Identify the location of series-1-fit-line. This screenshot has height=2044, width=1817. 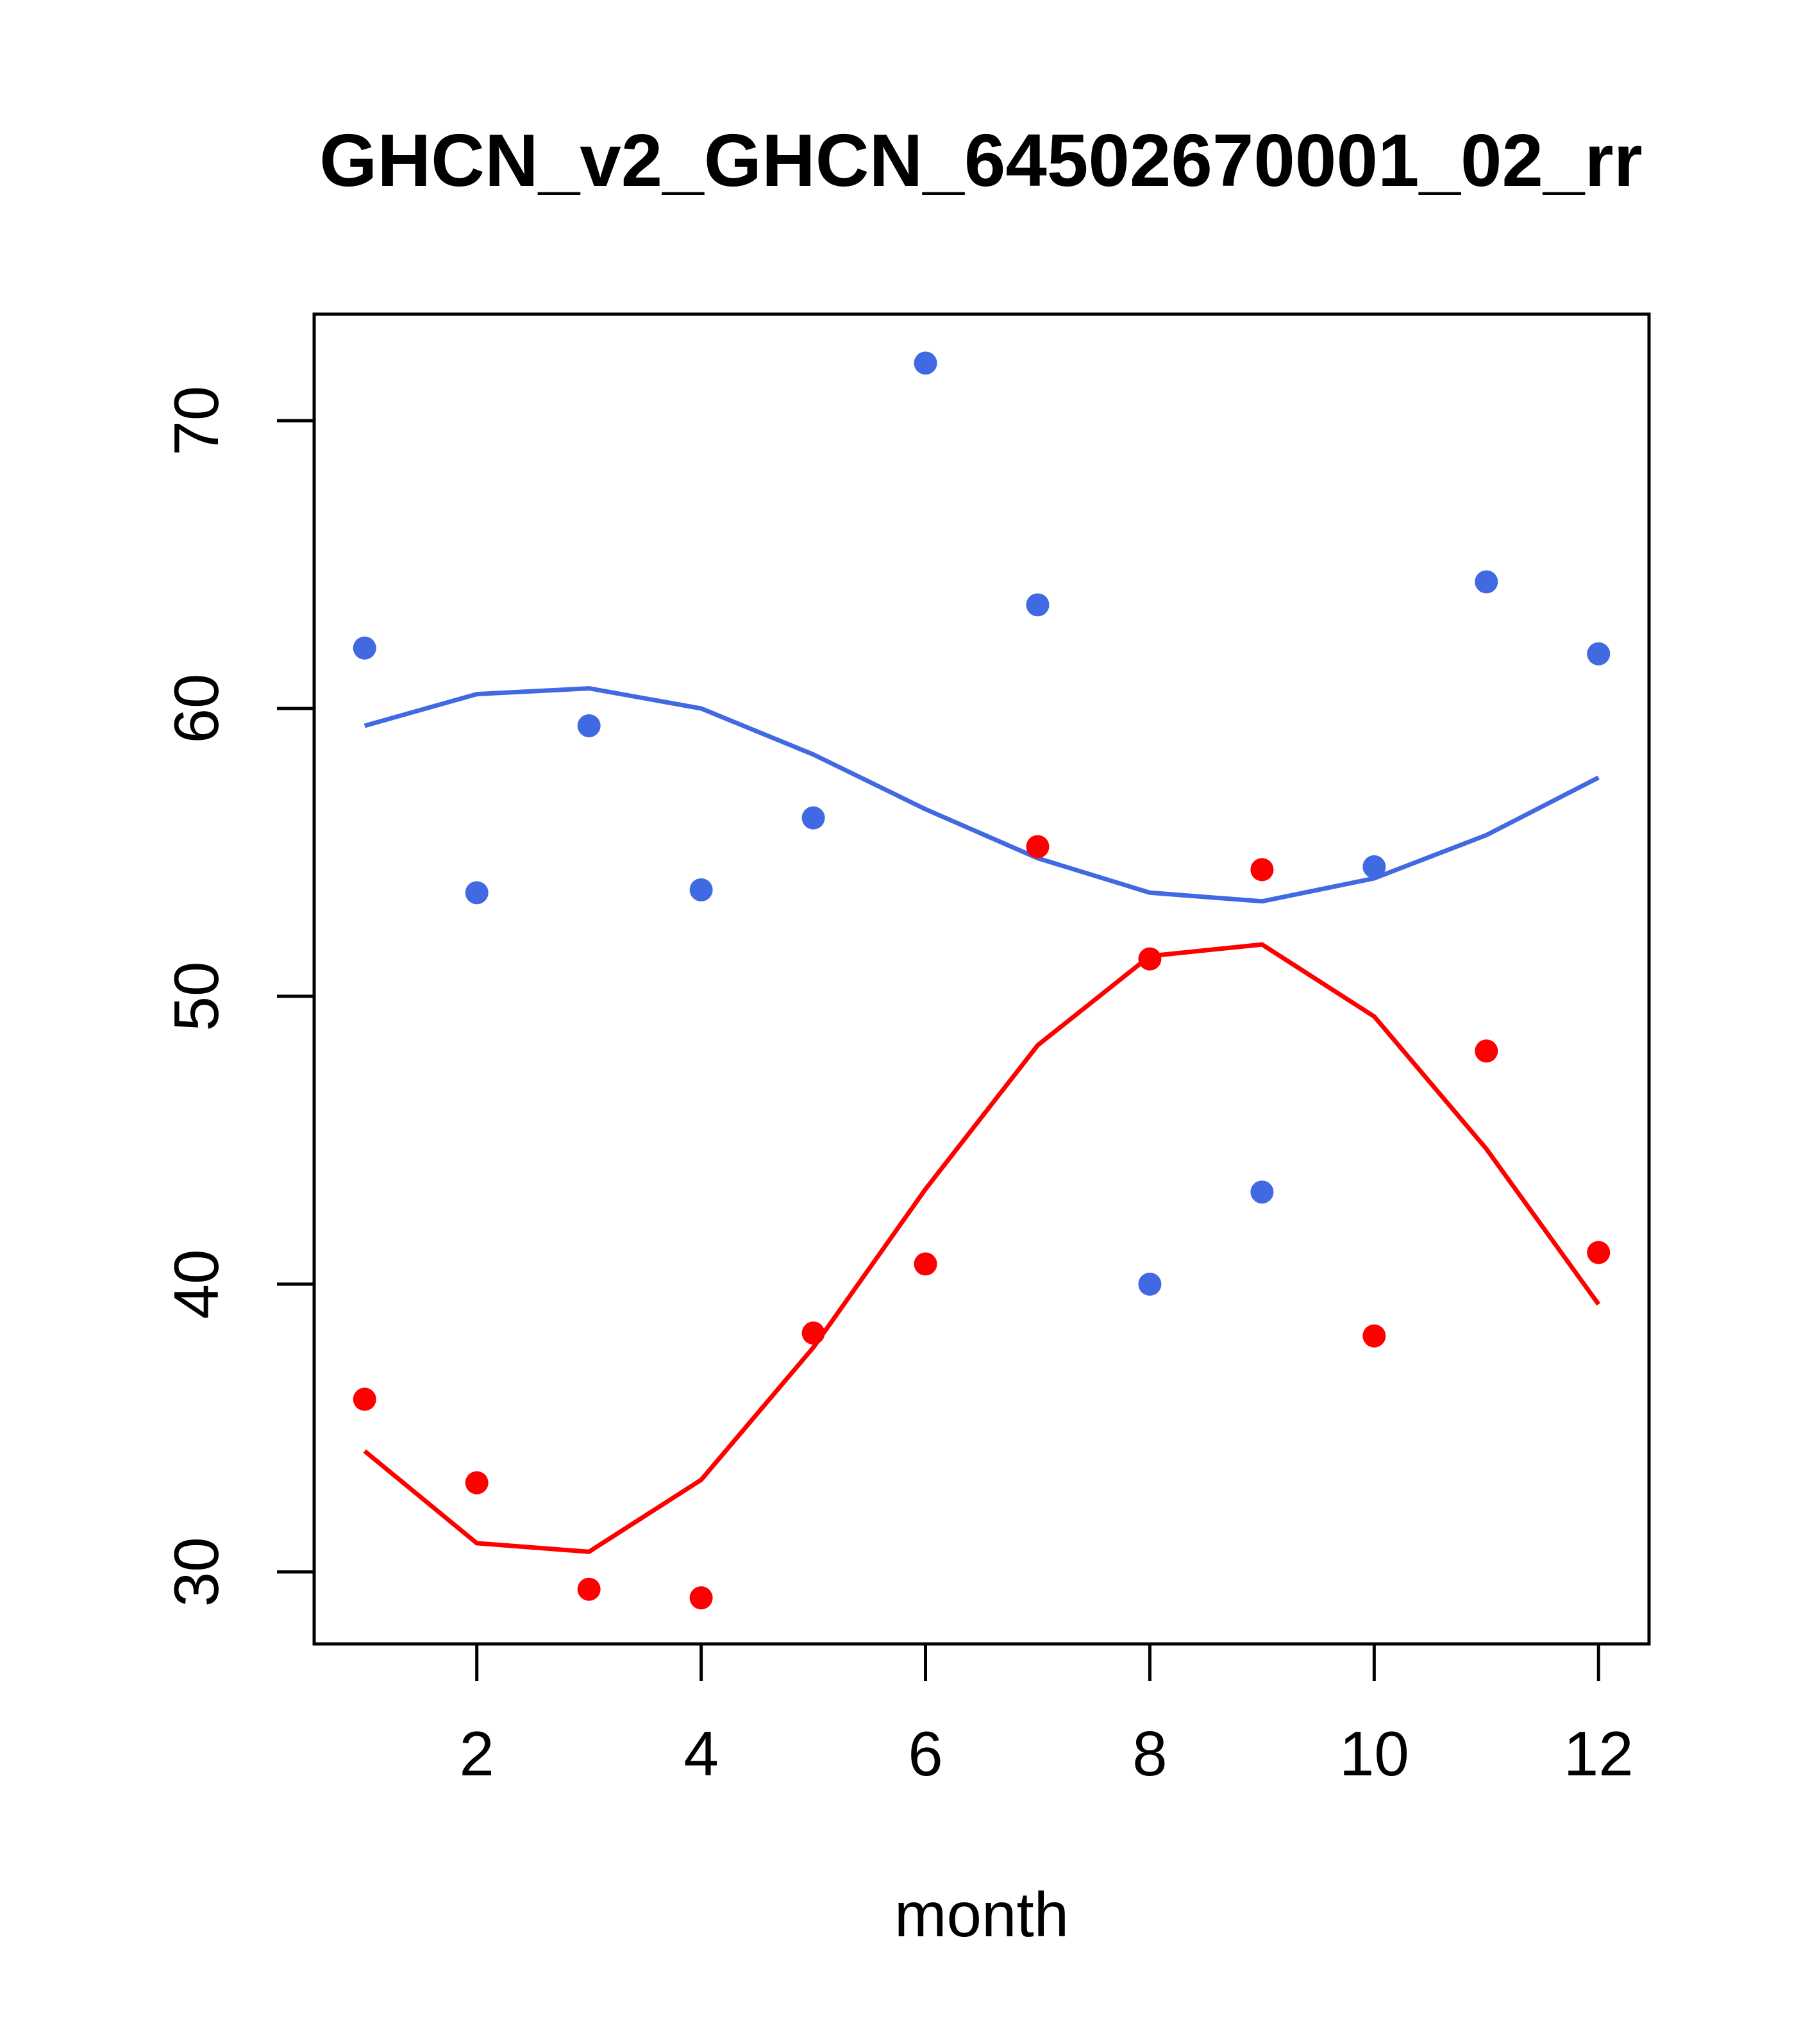
(982, 795).